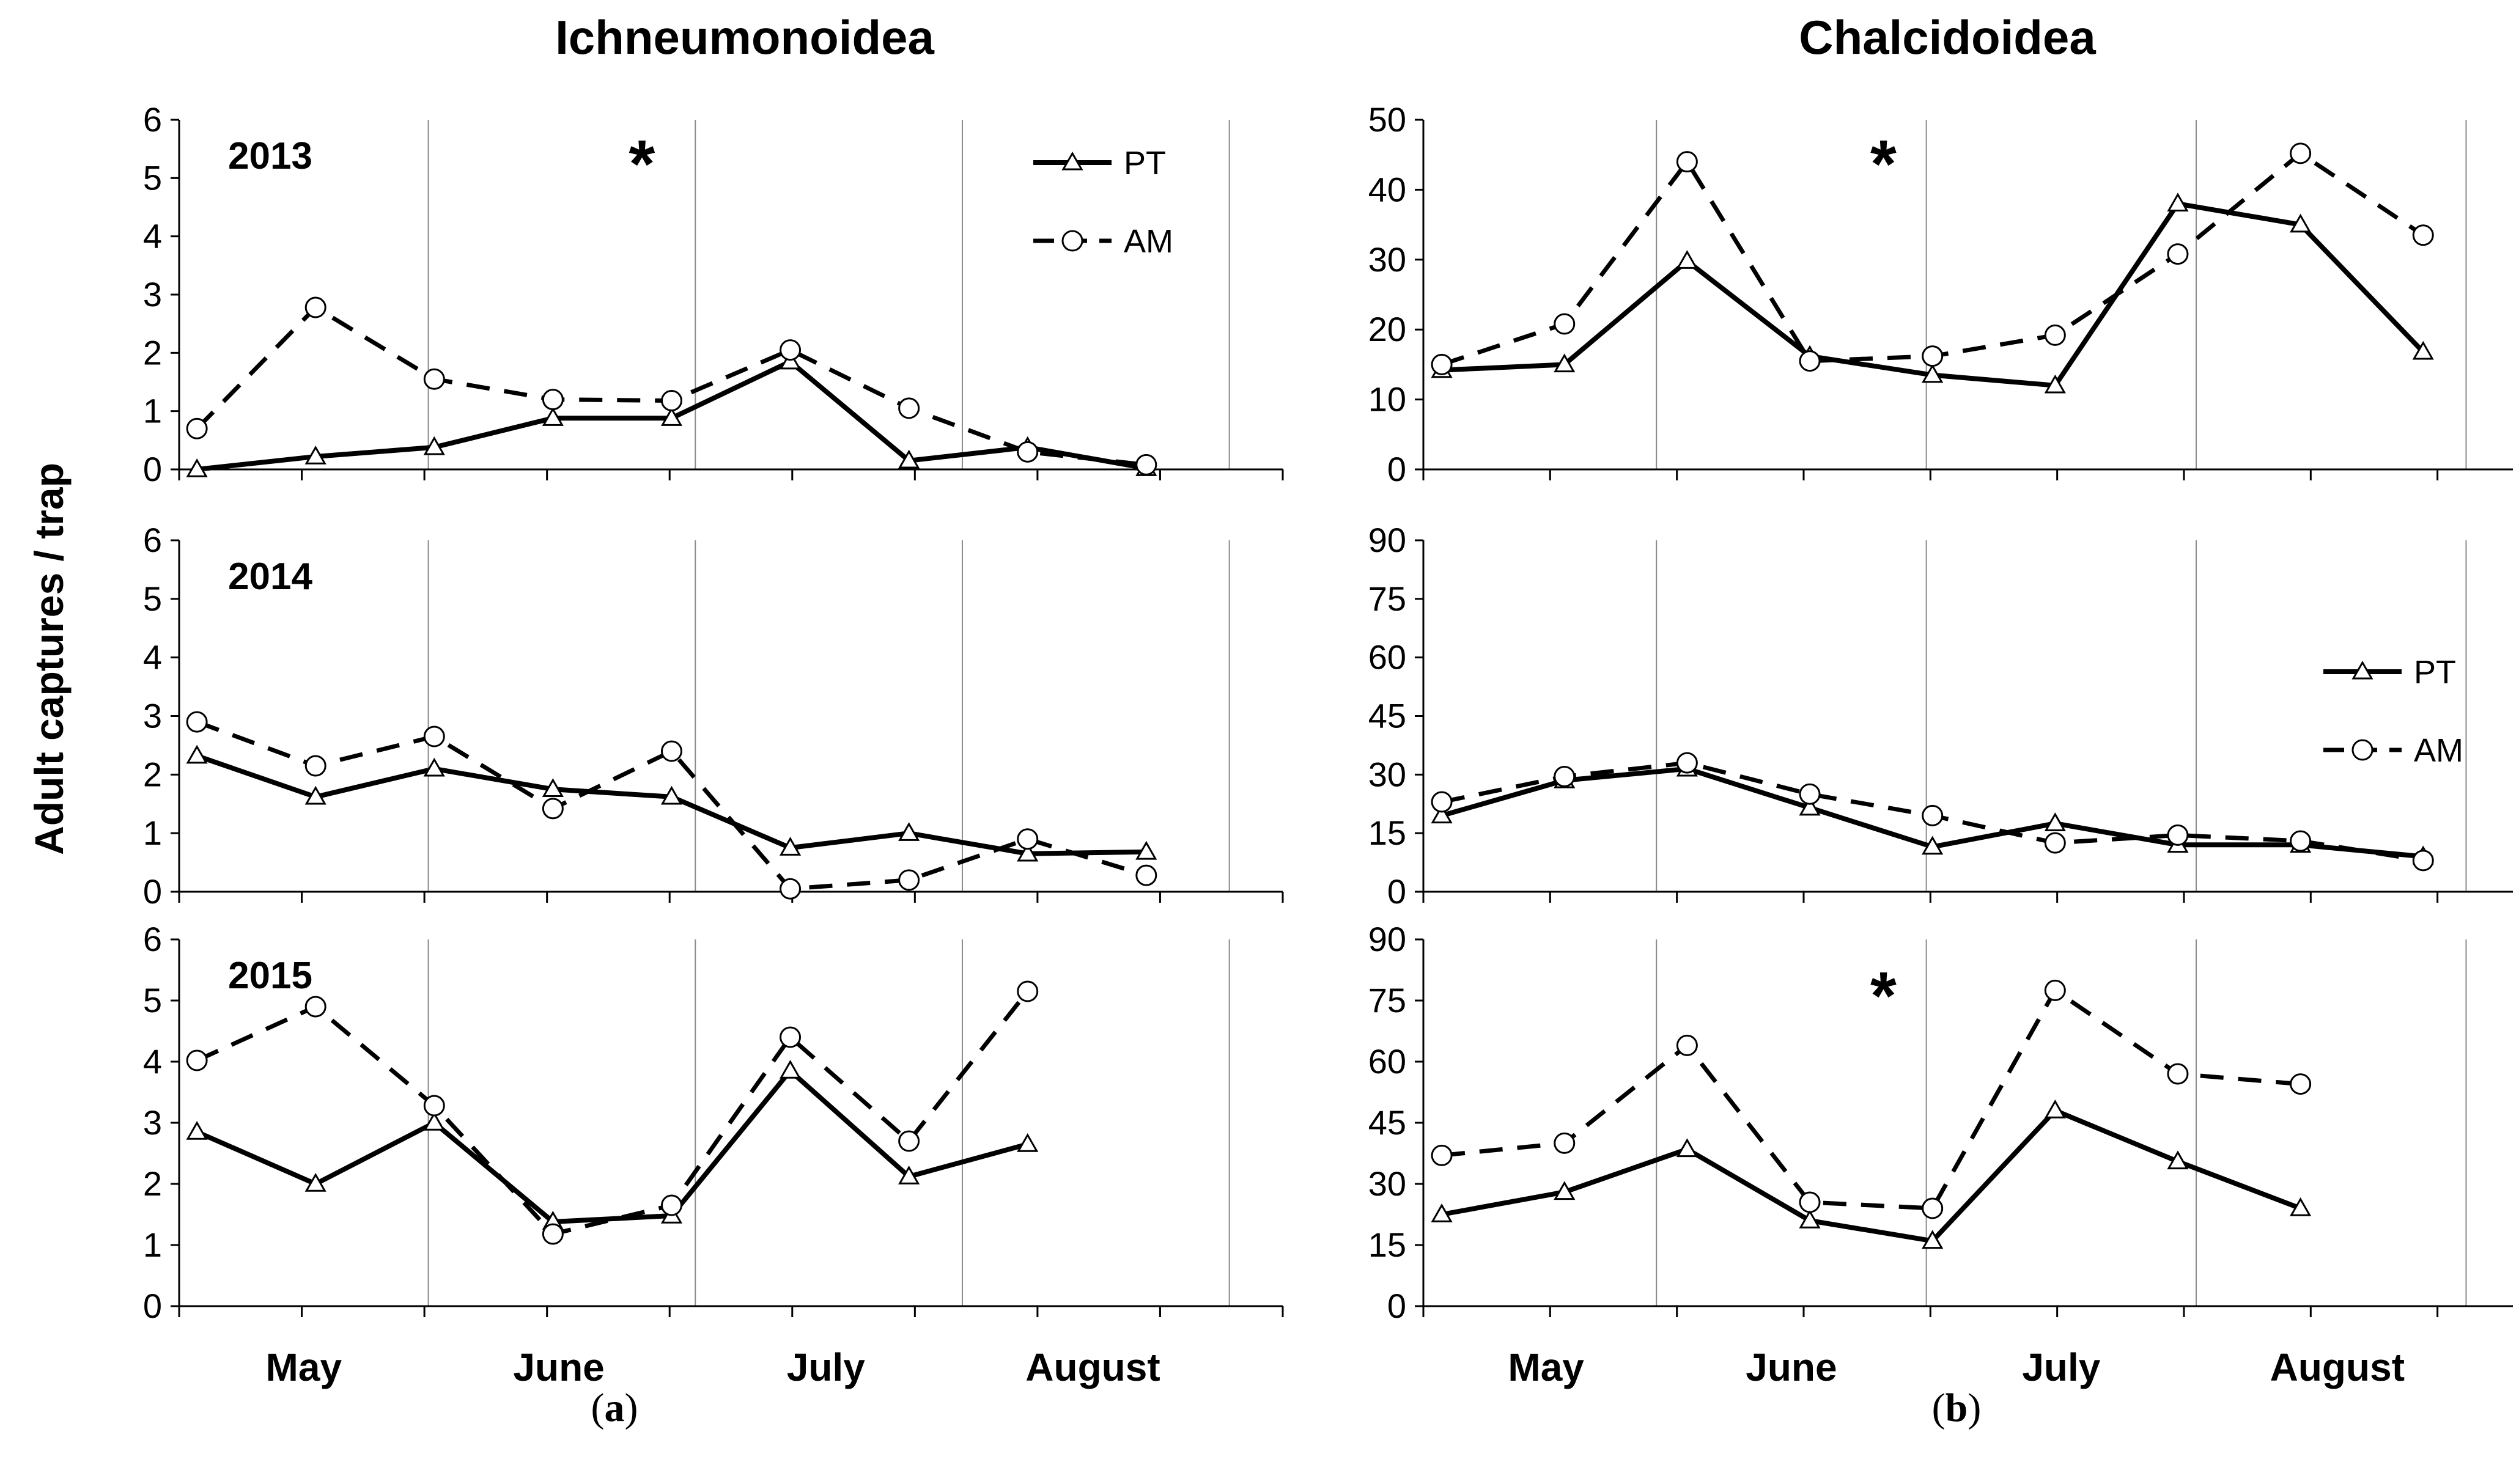 The image size is (2519, 1484). Describe the element at coordinates (152, 352) in the screenshot. I see `y-tick-label: 2` at that location.